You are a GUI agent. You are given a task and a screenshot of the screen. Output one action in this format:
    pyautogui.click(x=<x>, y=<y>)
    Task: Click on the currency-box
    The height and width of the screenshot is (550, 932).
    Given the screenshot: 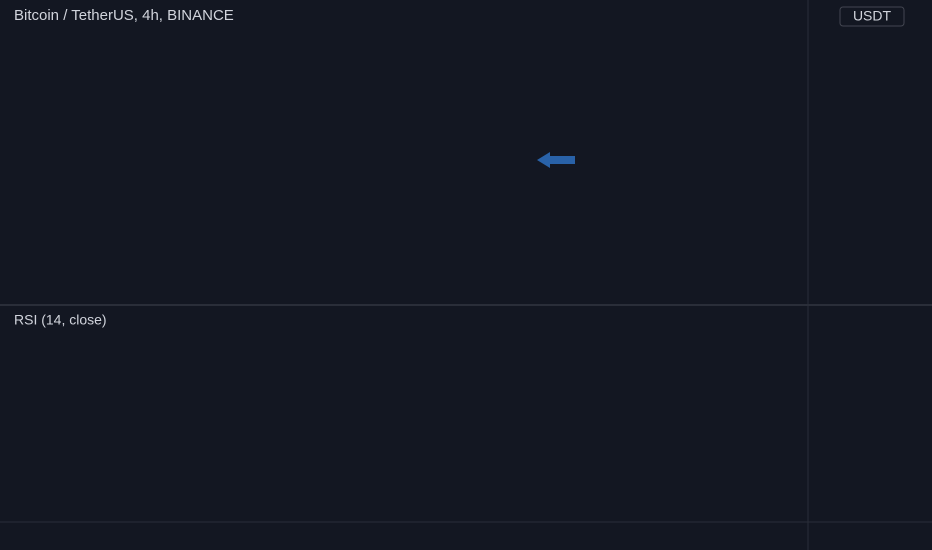 What is the action you would take?
    pyautogui.click(x=872, y=16)
    